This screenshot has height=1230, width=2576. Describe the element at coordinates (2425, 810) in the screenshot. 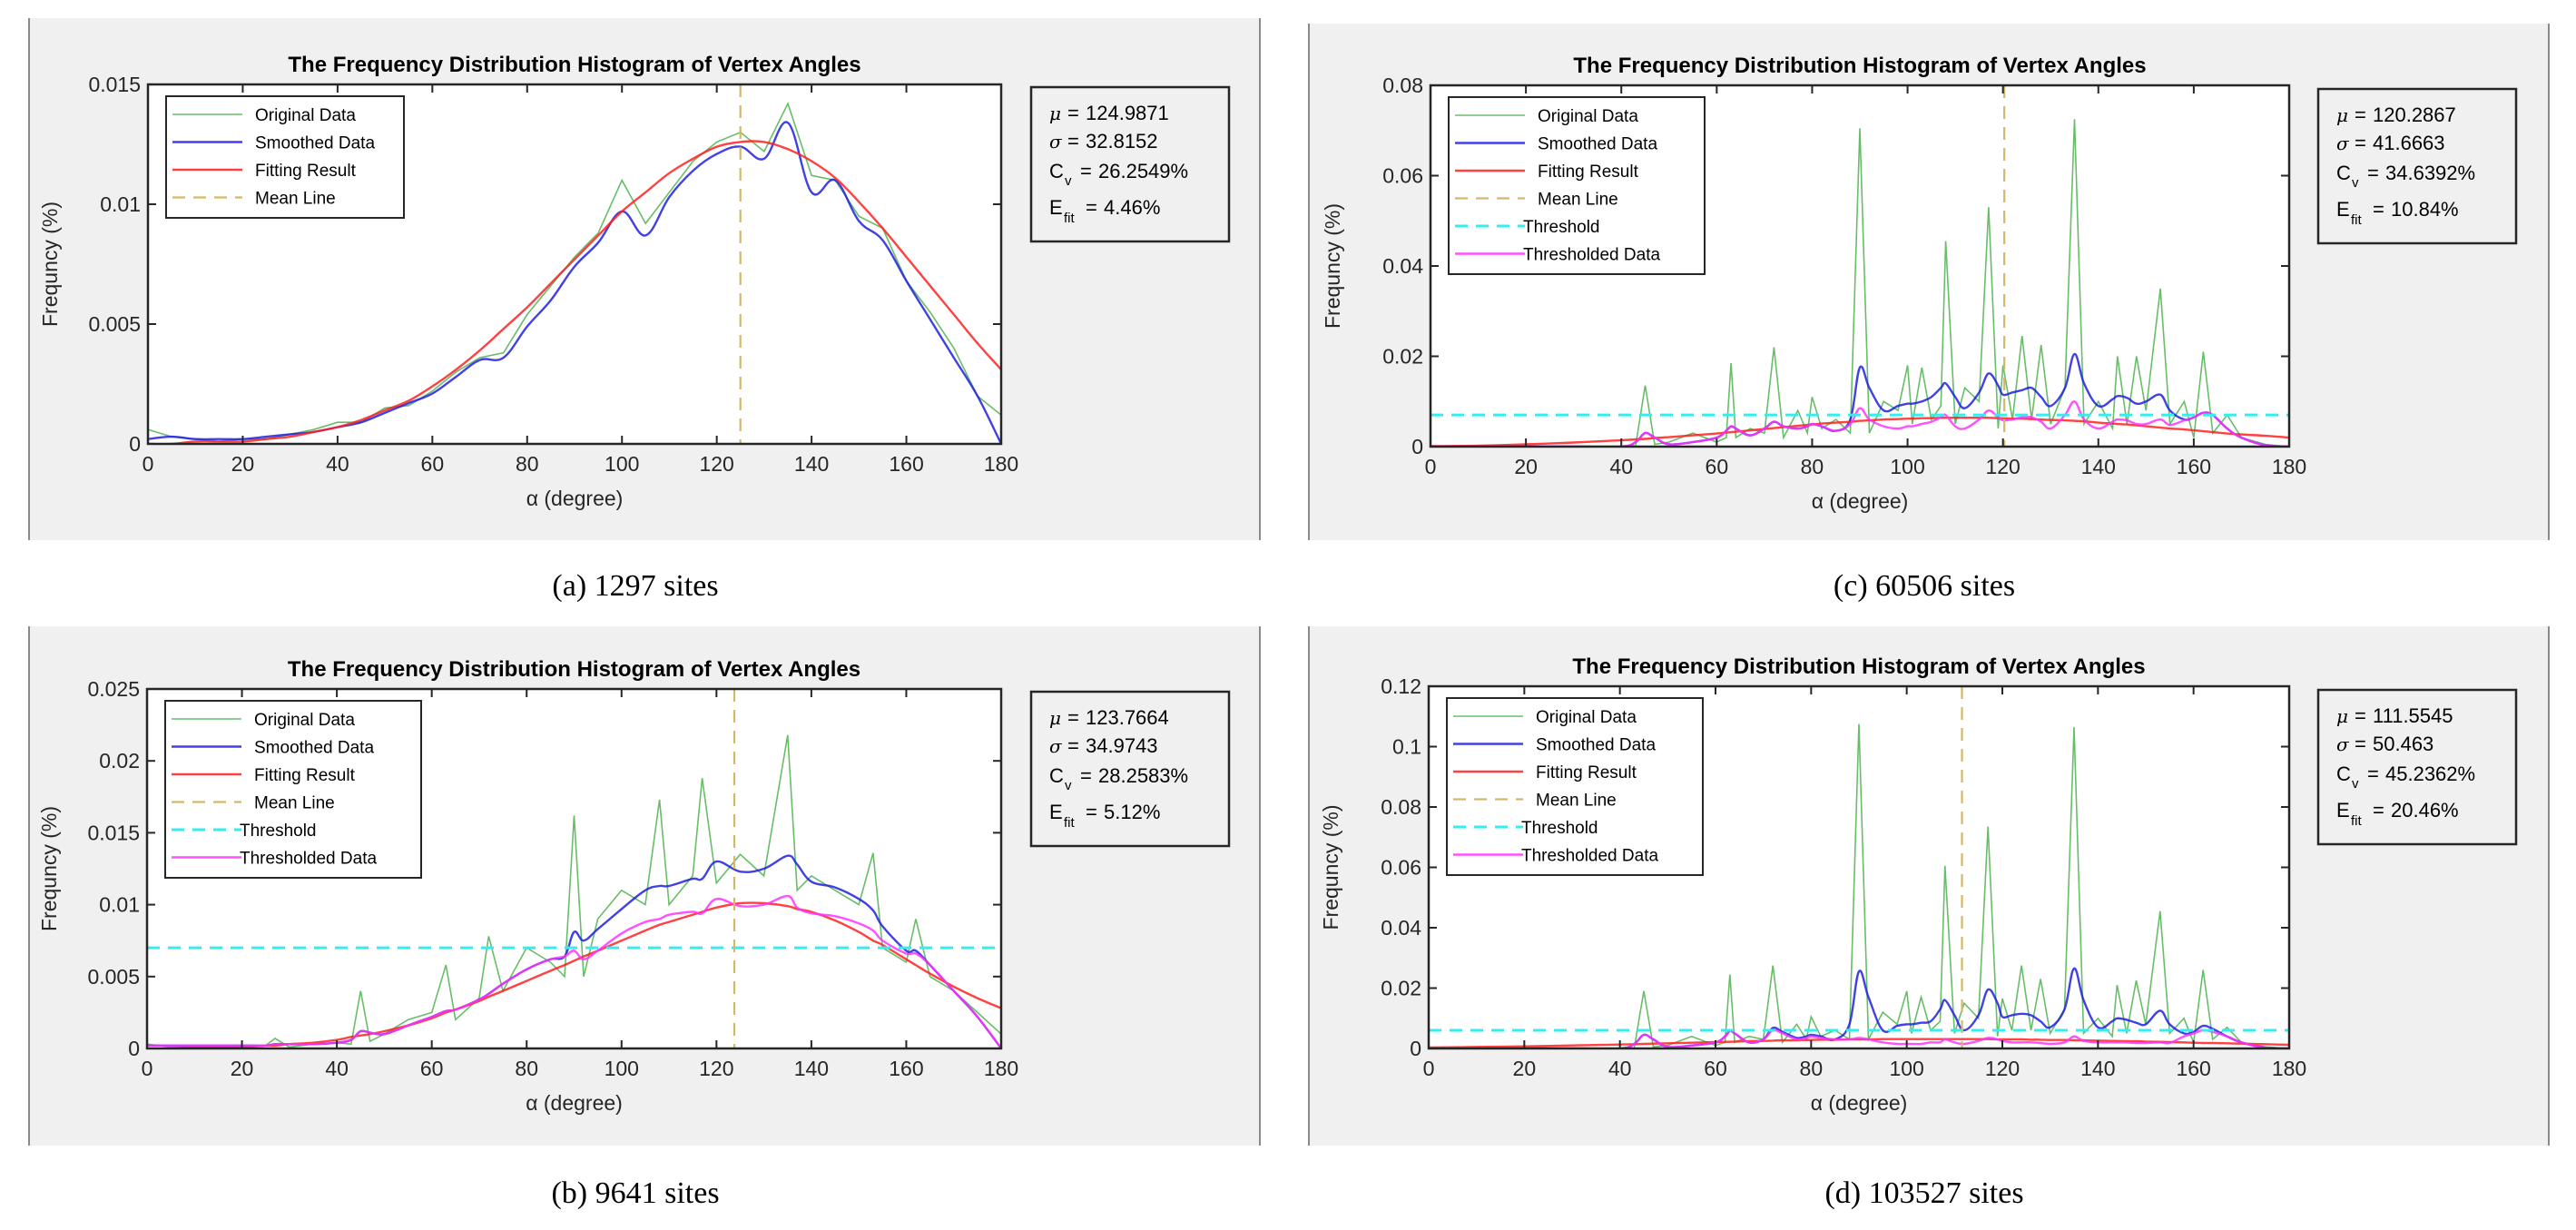

I see `efit-value: 20.46%` at that location.